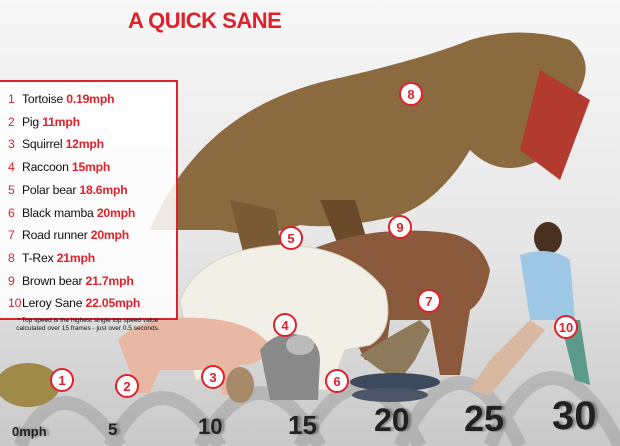 Image resolution: width=620 pixels, height=446 pixels. I want to click on speed: 11mph, so click(61, 121).